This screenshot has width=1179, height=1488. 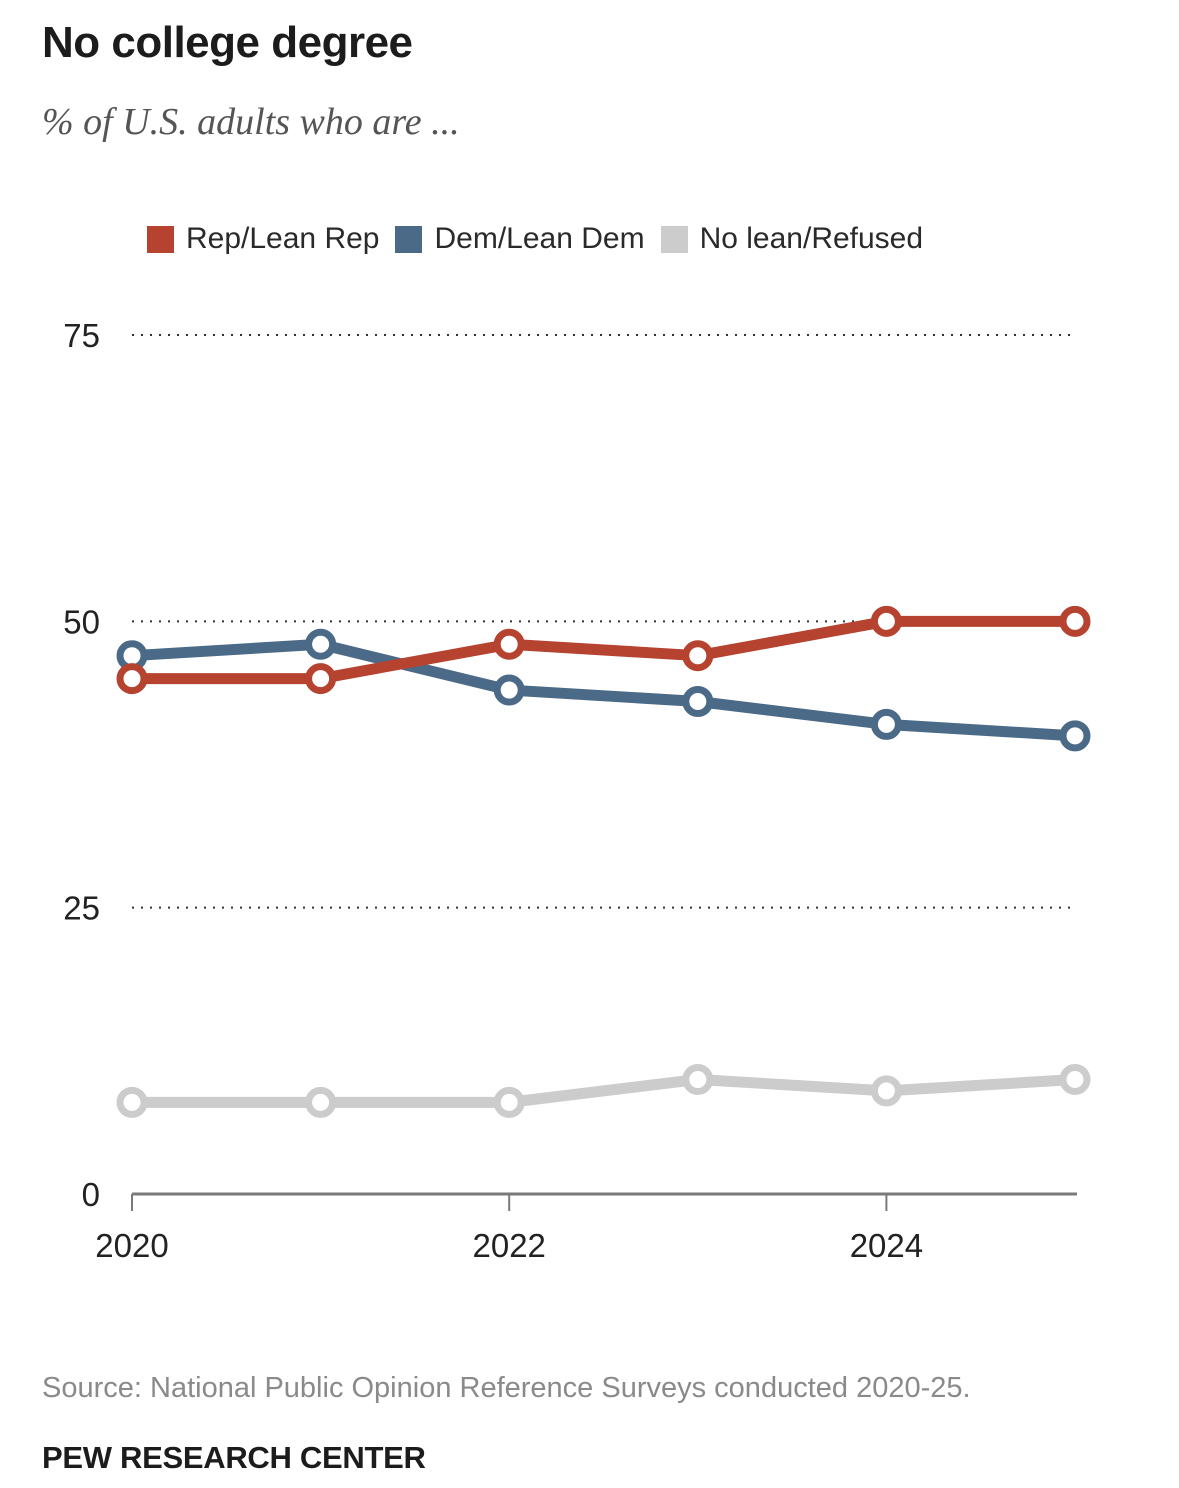 What do you see at coordinates (586, 1228) in the screenshot?
I see `x-axis: 2020 2022 2024` at bounding box center [586, 1228].